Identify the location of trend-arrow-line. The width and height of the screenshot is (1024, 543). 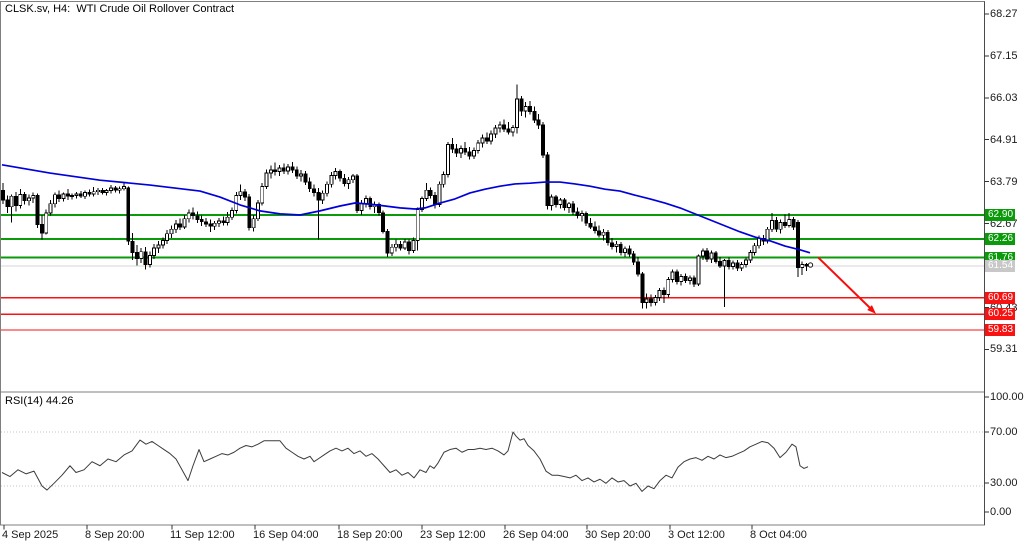
(845, 283).